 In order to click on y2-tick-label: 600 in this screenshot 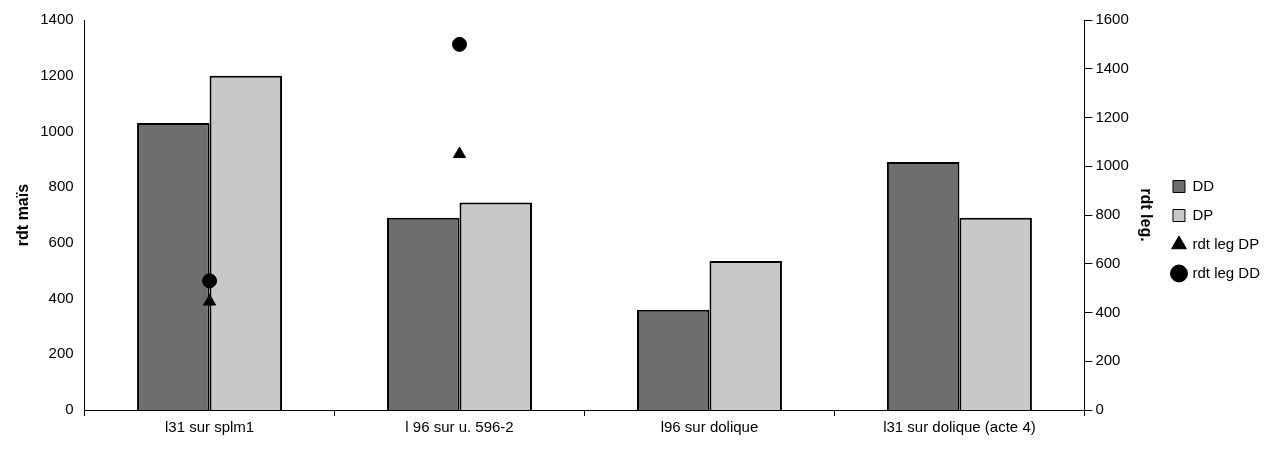, I will do `click(1108, 262)`.